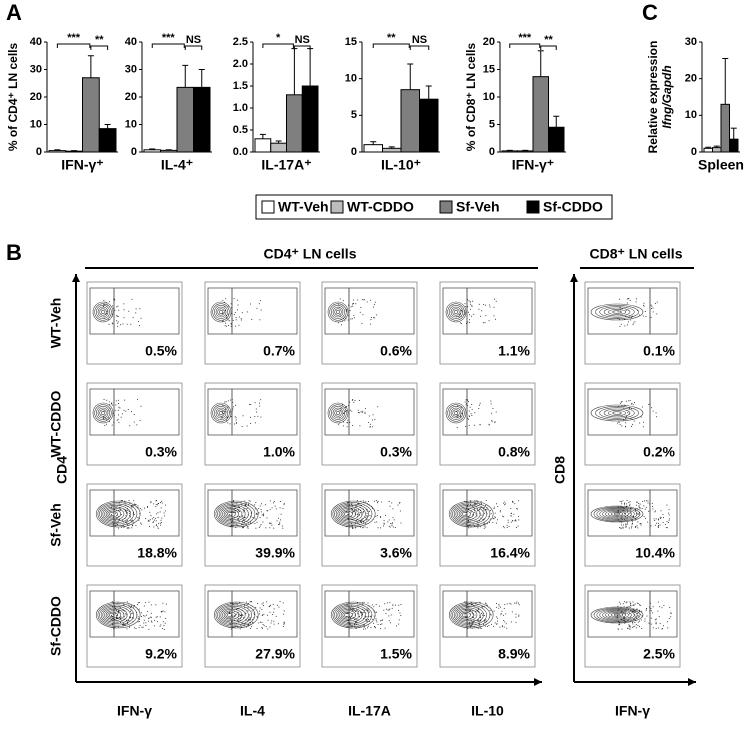 Image resolution: width=750 pixels, height=739 pixels. What do you see at coordinates (131, 69) in the screenshot?
I see `y-tick-label: 30` at bounding box center [131, 69].